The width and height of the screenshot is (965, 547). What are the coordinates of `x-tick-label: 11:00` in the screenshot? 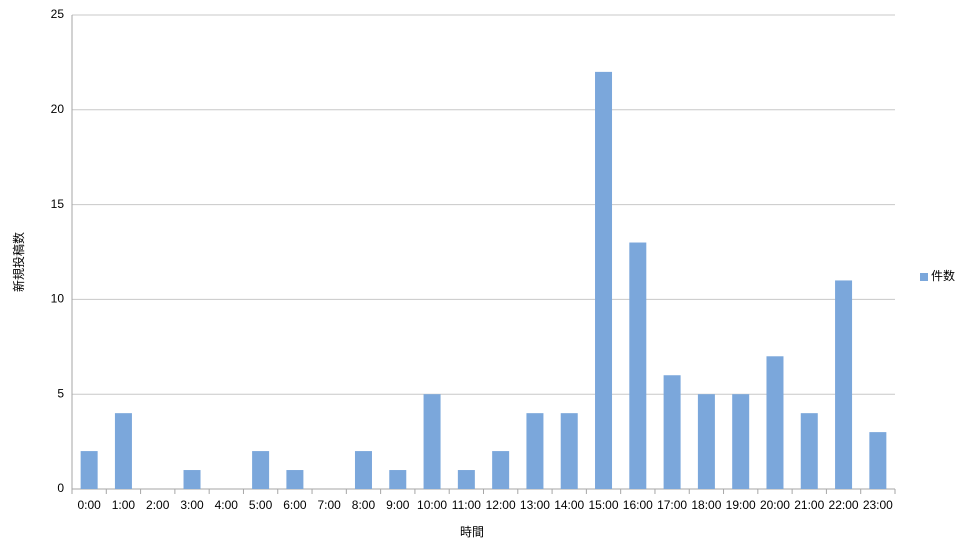 It's located at (466, 505).